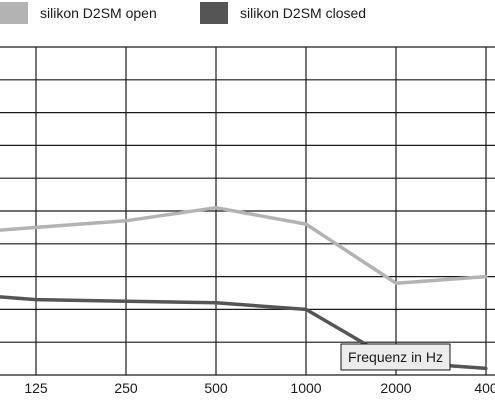 The height and width of the screenshot is (400, 495). I want to click on x-axis-title-group: Frequenz in Hz, so click(395, 357).